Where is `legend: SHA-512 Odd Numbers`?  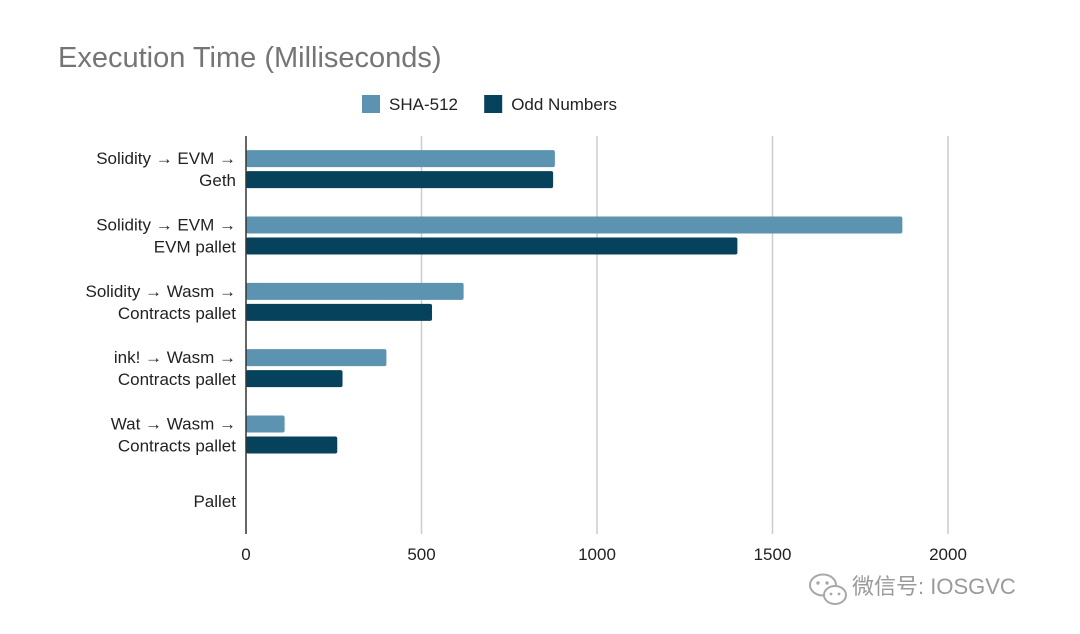 legend: SHA-512 Odd Numbers is located at coordinates (489, 104).